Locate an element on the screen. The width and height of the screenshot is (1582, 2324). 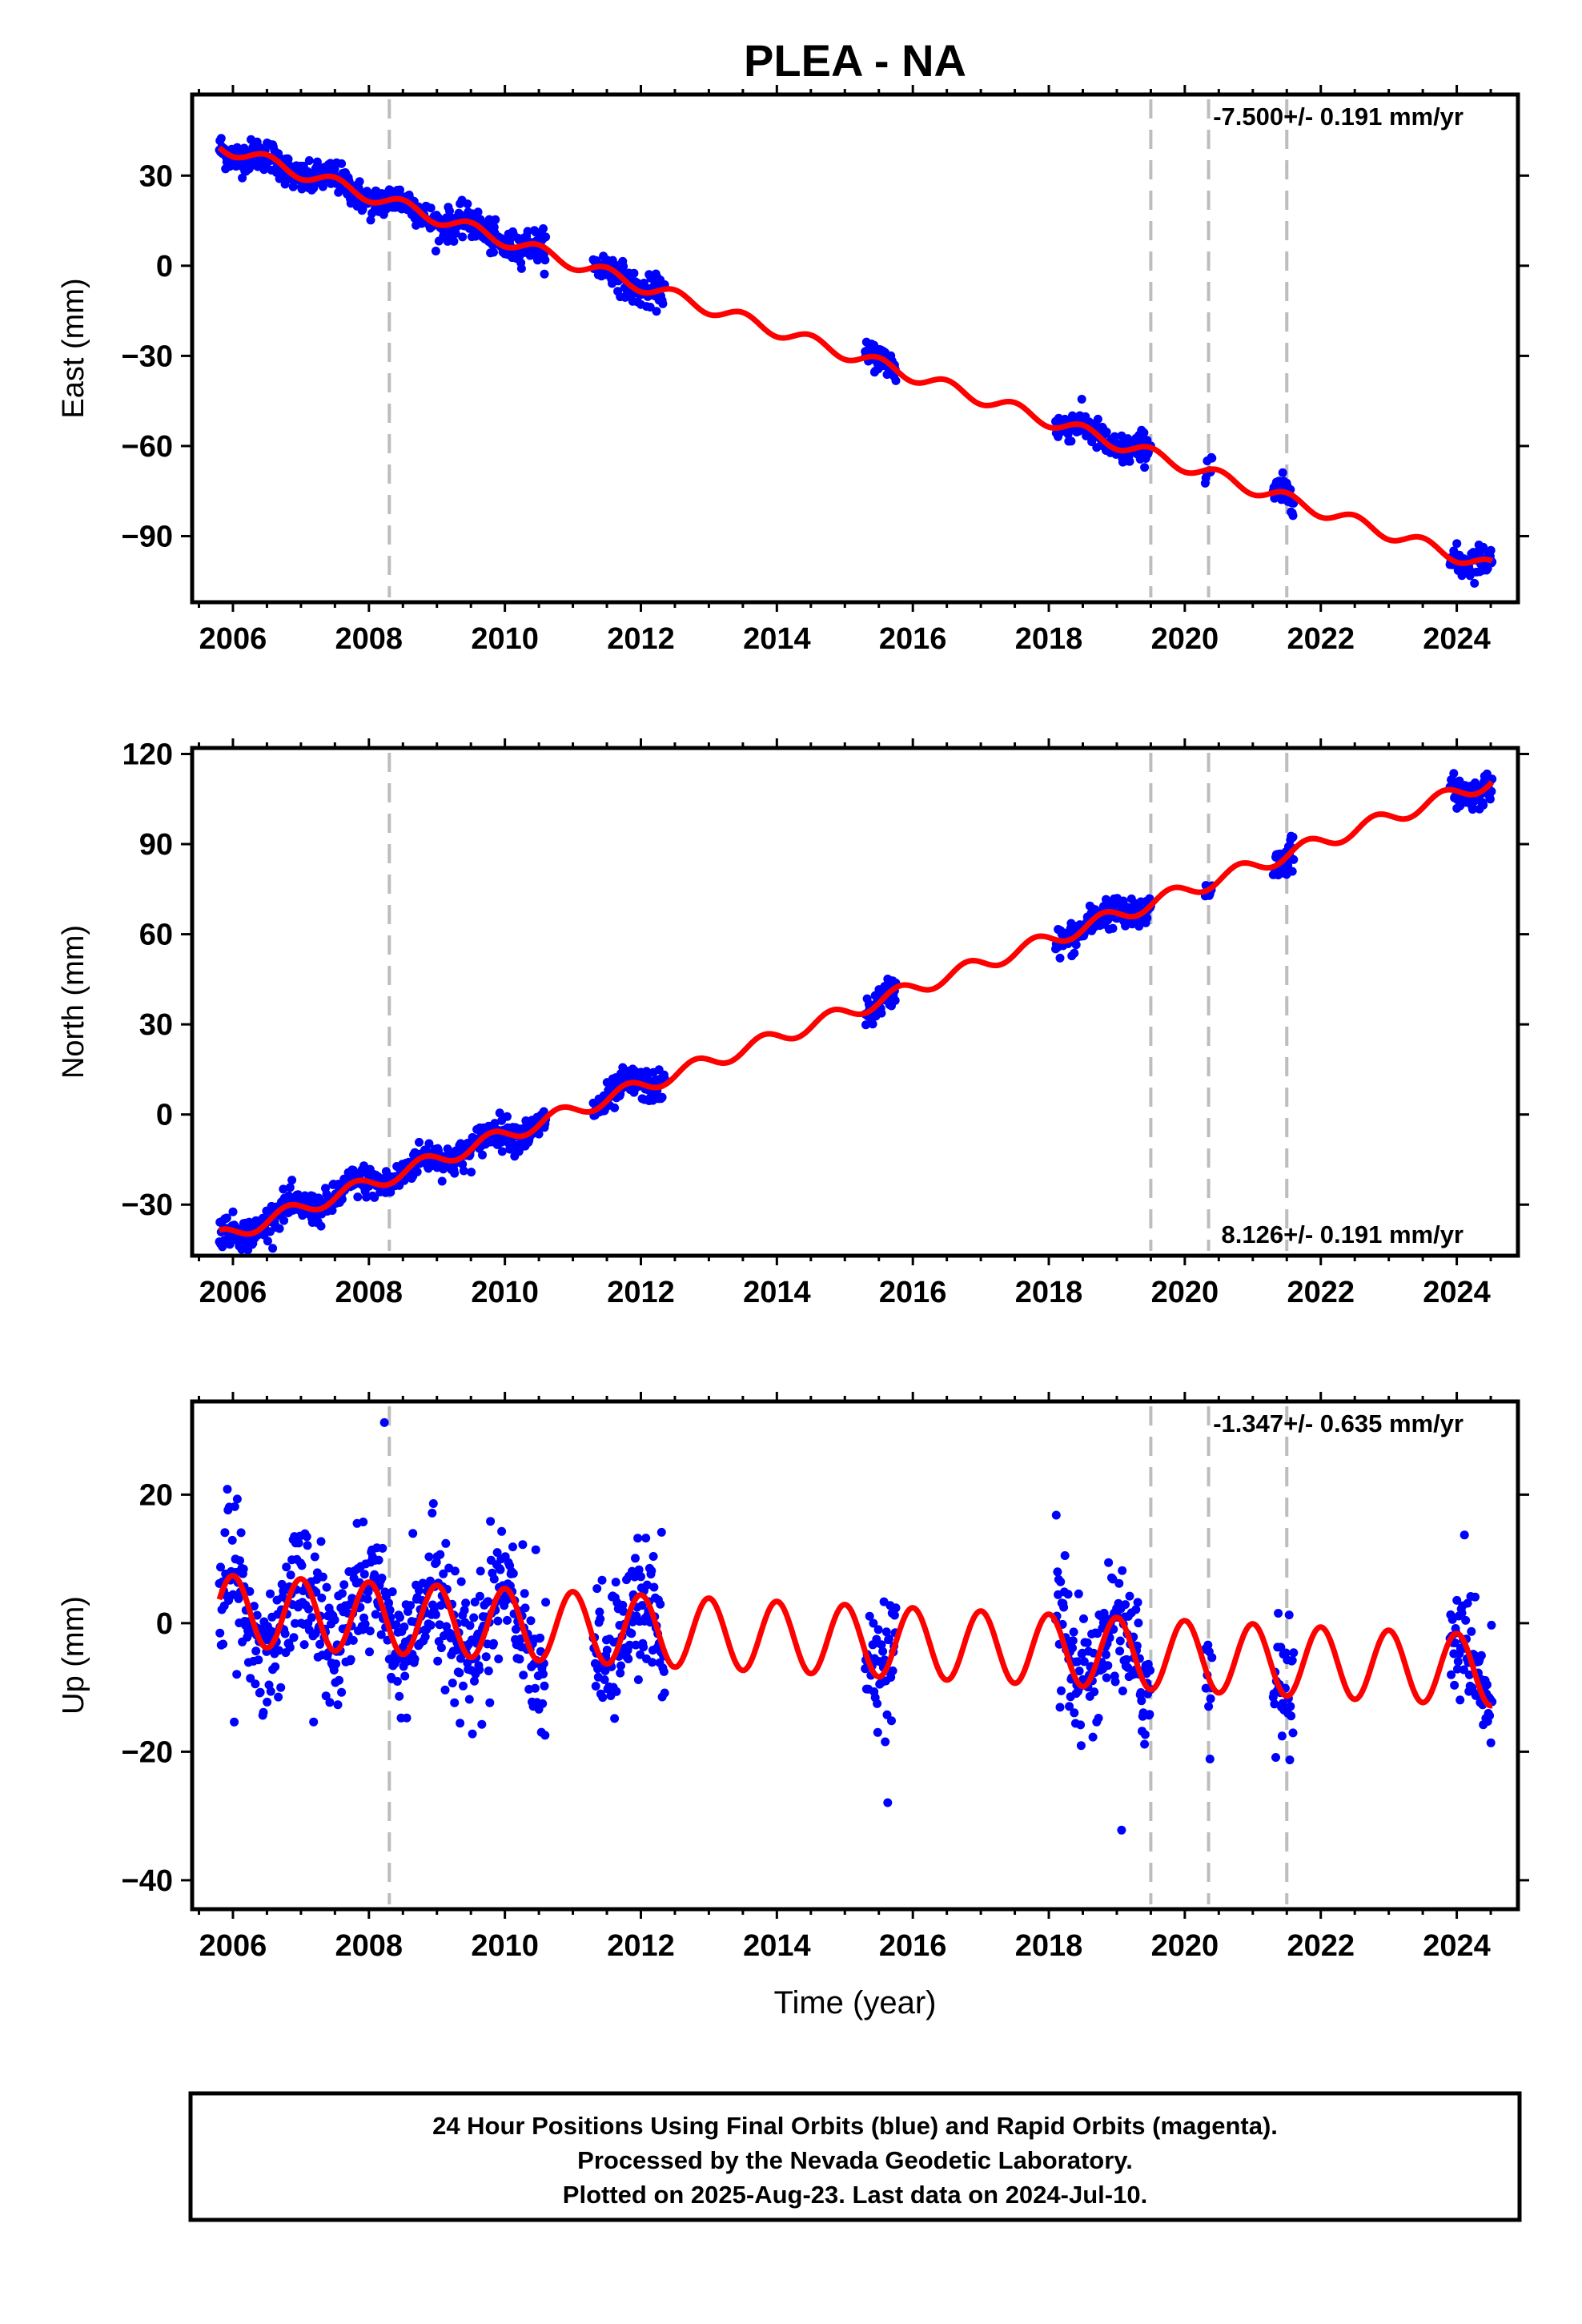
x-tick-label-2016: 2016 is located at coordinates (913, 639).